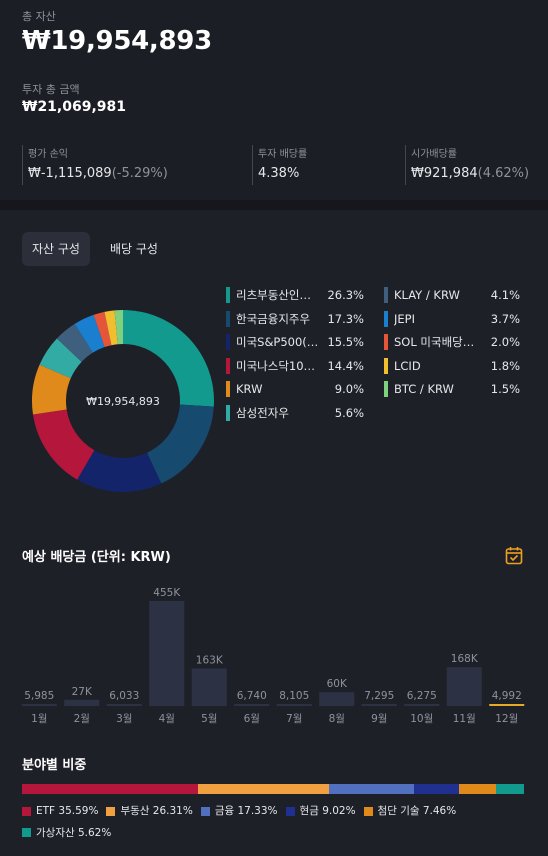 This screenshot has width=548, height=856. What do you see at coordinates (404, 318) in the screenshot?
I see `legend-name: JEPI` at bounding box center [404, 318].